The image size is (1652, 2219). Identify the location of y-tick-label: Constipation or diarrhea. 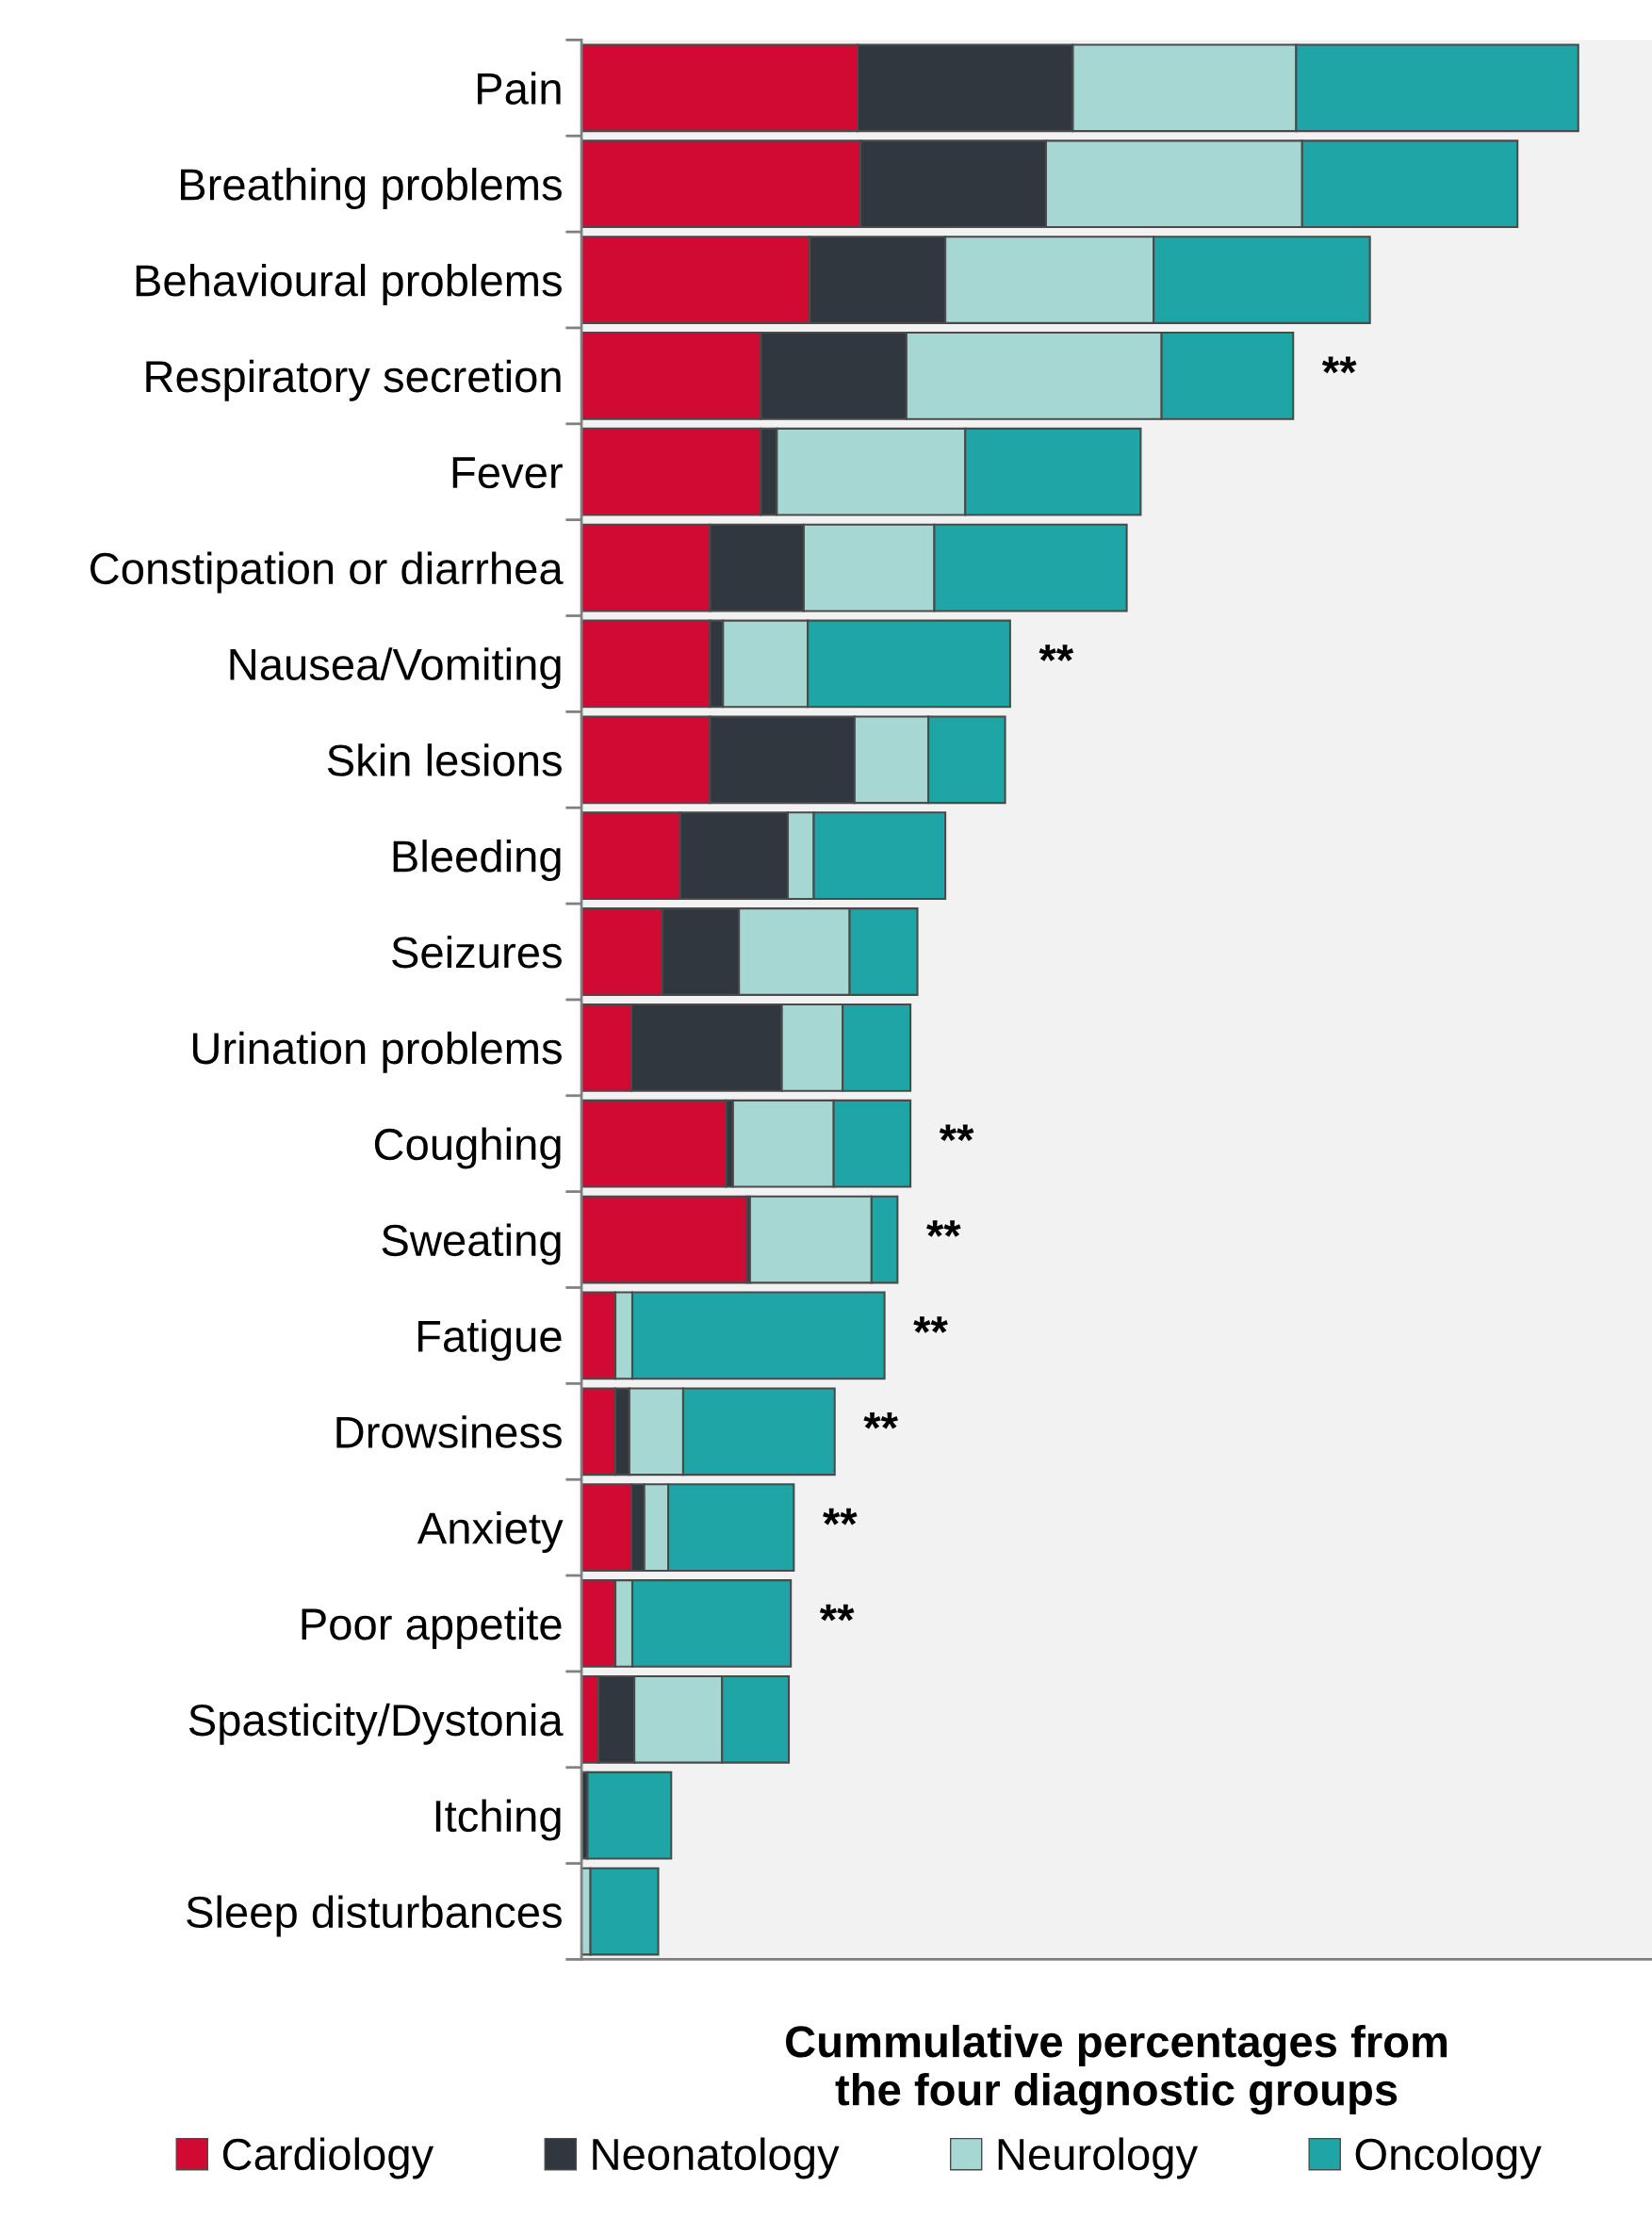
(327, 572).